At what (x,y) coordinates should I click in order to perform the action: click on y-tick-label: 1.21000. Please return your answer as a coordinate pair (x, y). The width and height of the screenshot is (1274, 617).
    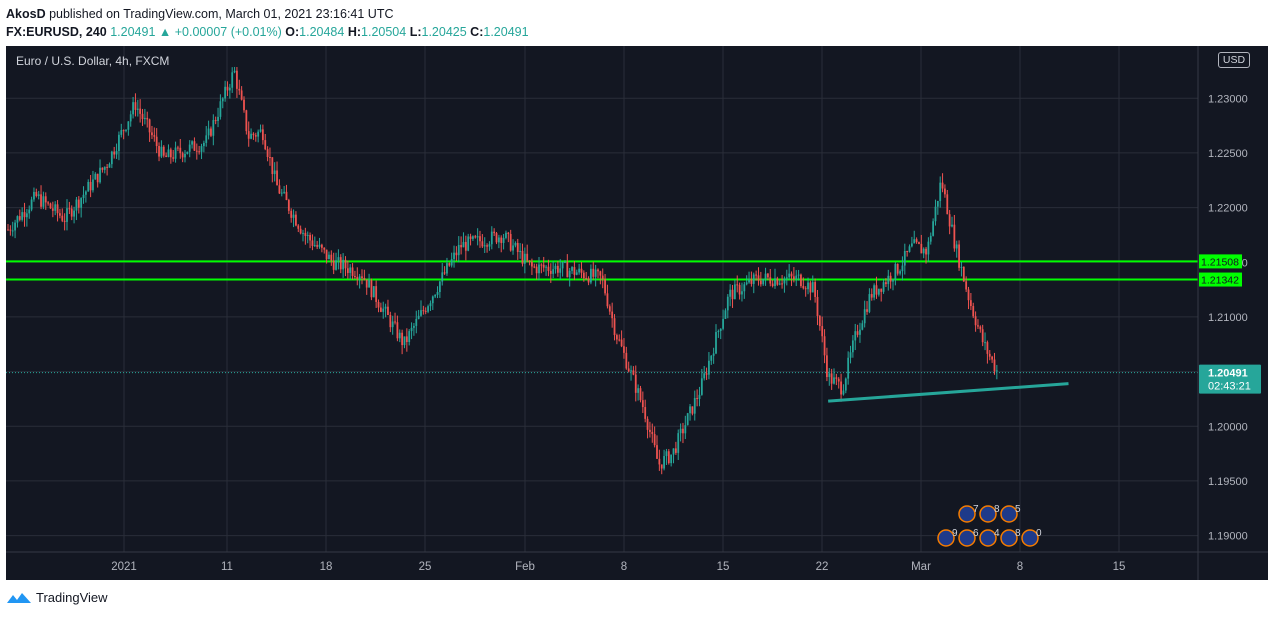
    Looking at the image, I should click on (1228, 318).